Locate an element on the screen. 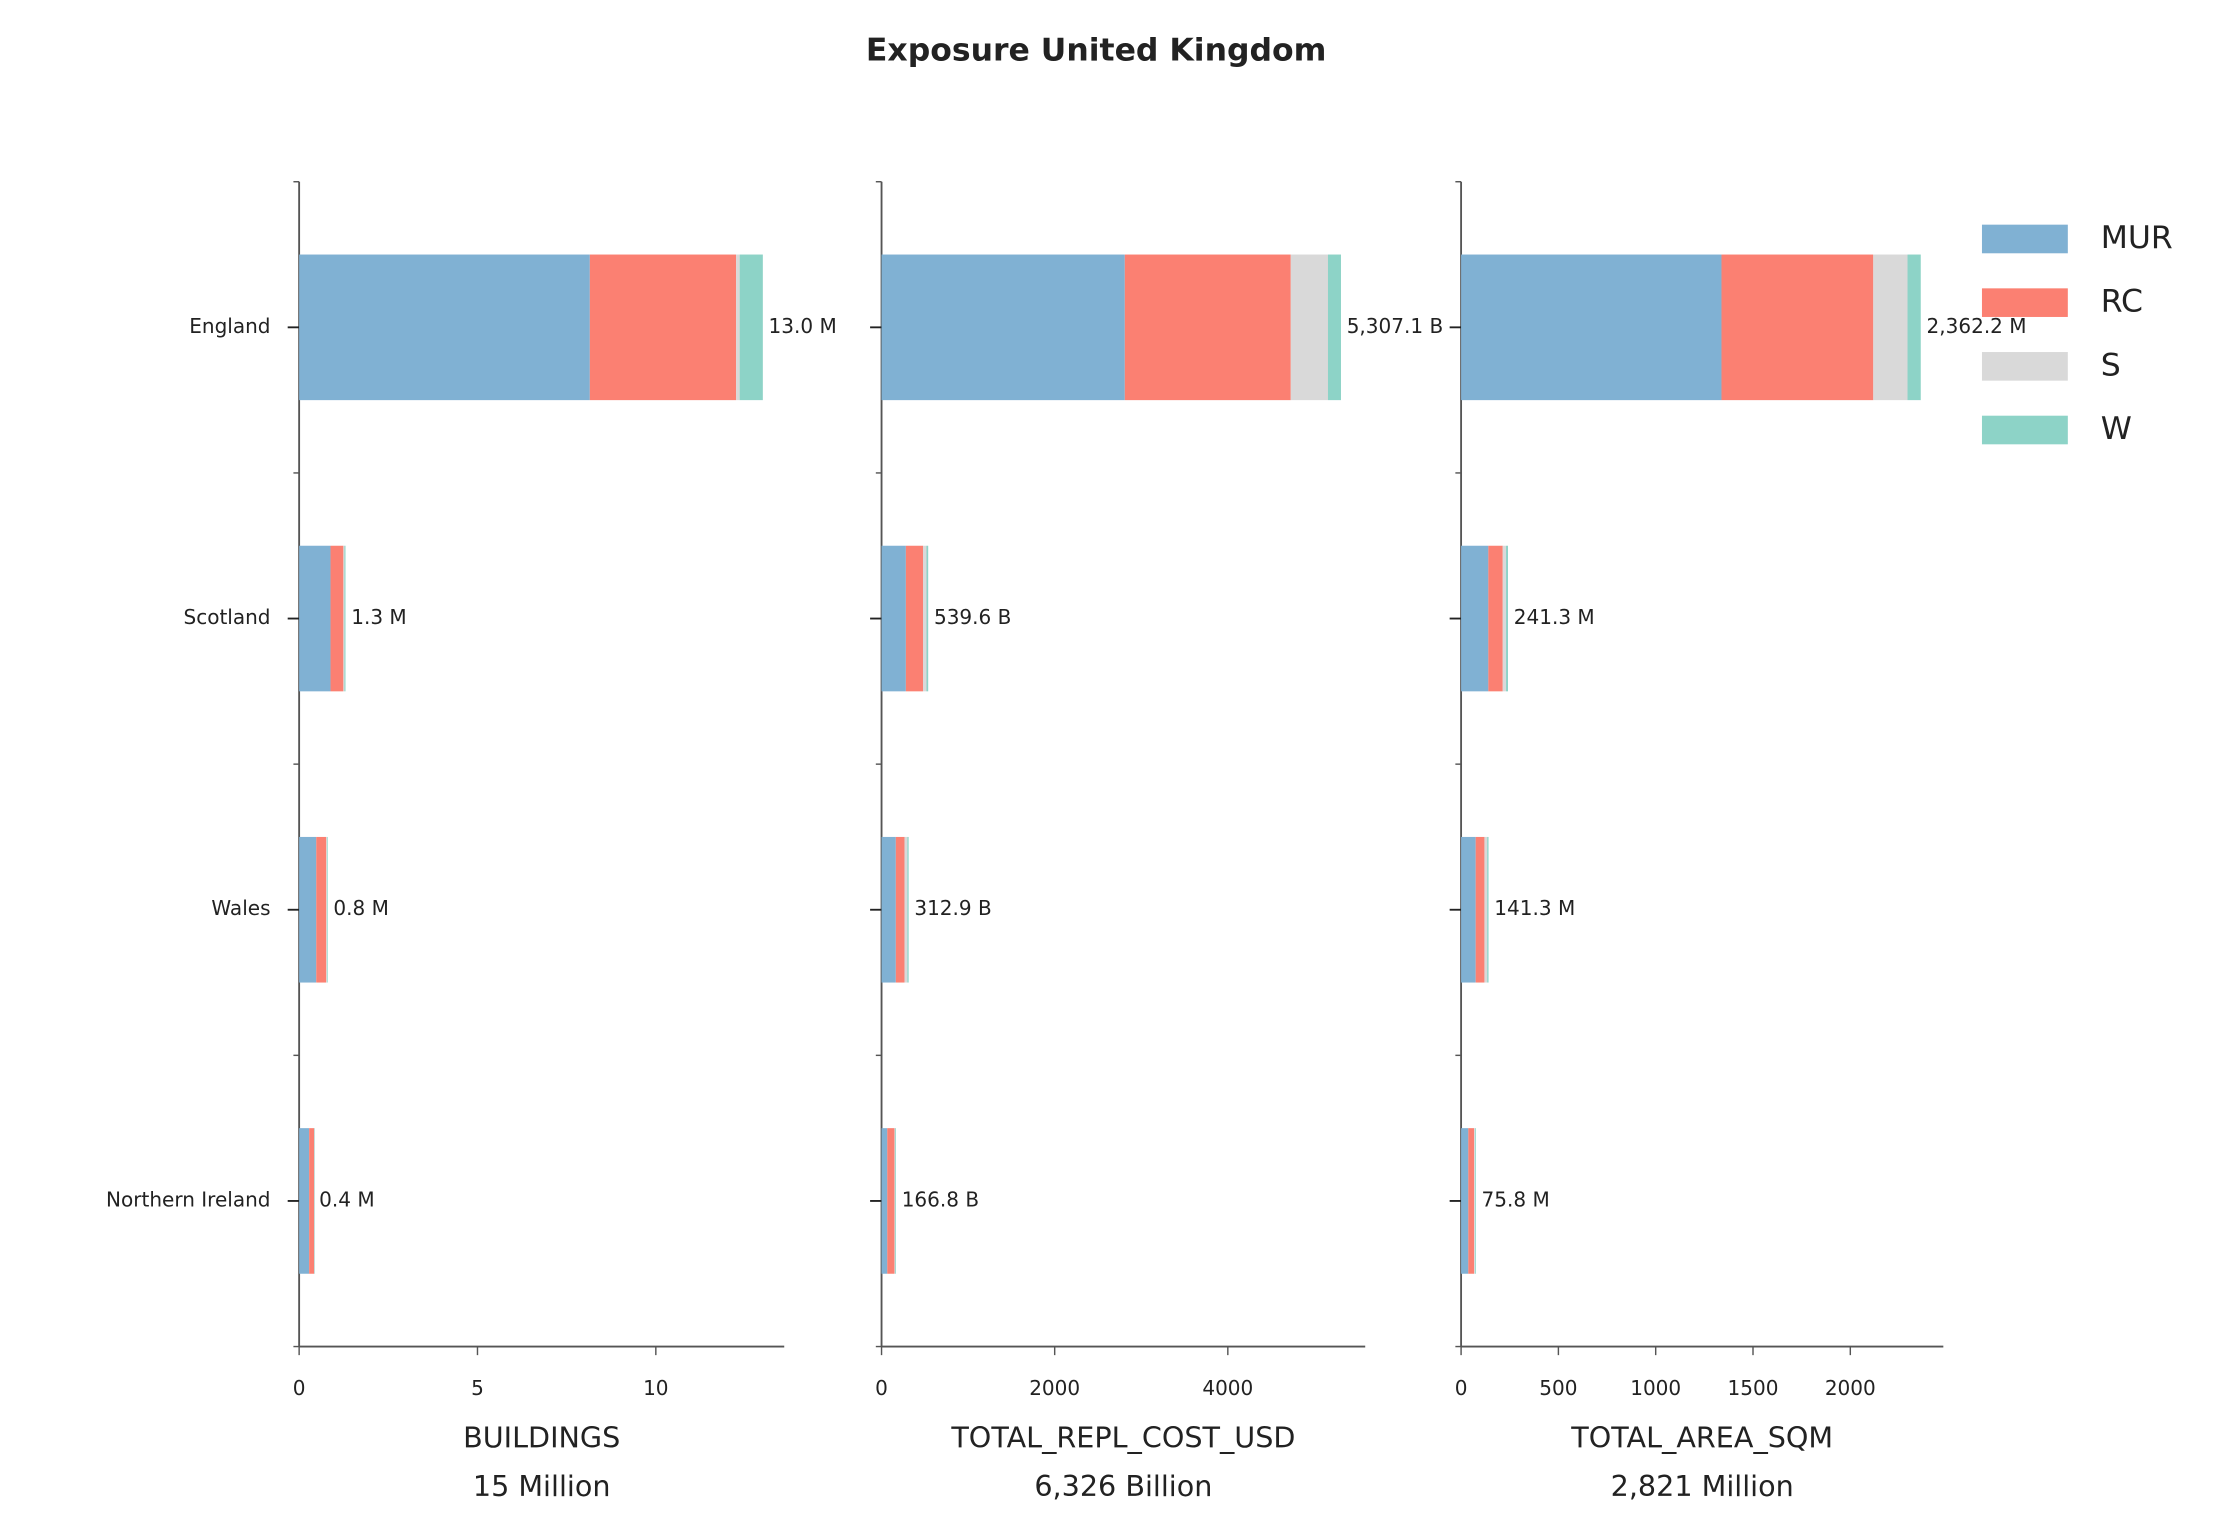  value-label: 0.8 M is located at coordinates (360, 908).